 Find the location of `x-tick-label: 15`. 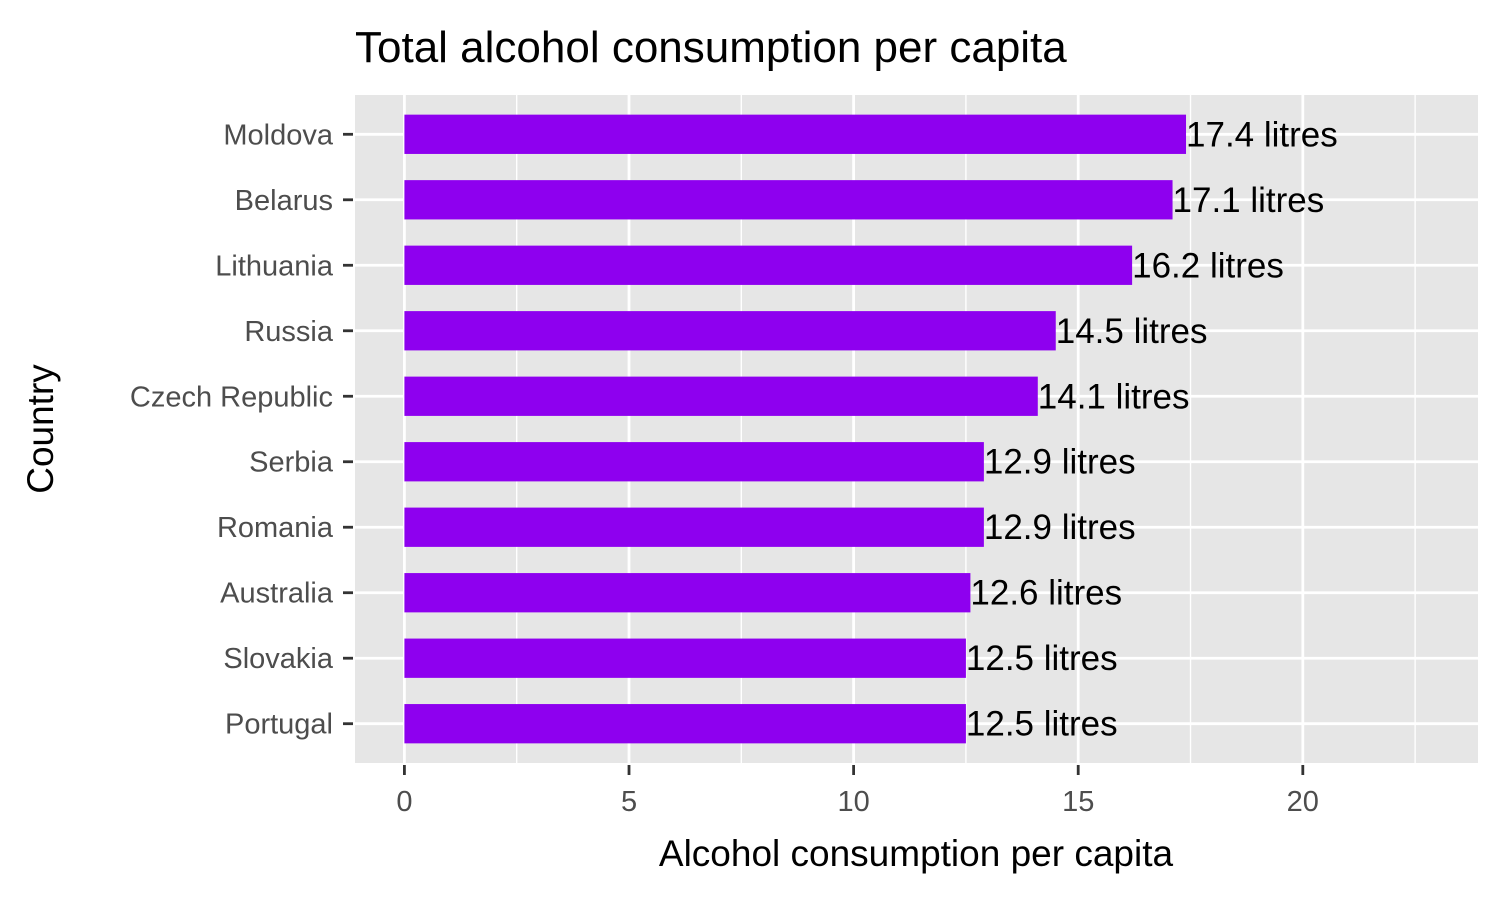

x-tick-label: 15 is located at coordinates (1078, 802).